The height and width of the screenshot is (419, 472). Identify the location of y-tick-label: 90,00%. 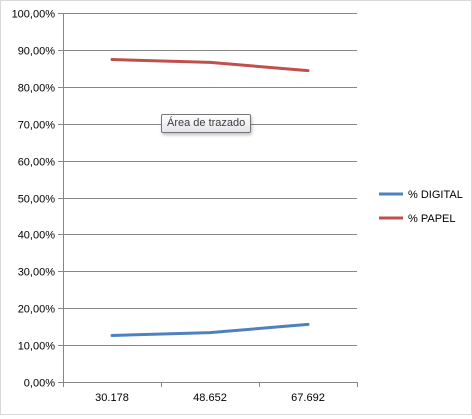
(37, 52).